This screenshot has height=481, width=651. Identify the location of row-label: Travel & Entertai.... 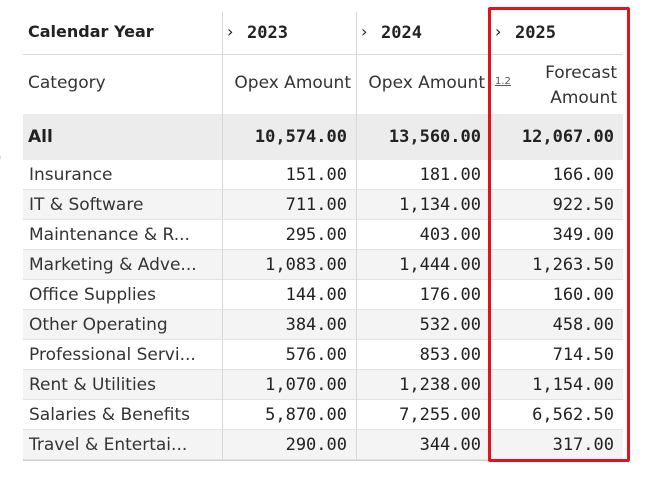
(108, 445).